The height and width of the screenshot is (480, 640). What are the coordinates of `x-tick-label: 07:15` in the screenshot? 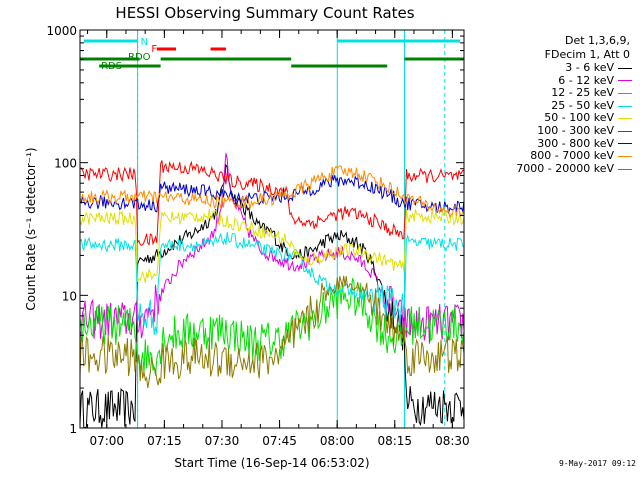 It's located at (164, 441).